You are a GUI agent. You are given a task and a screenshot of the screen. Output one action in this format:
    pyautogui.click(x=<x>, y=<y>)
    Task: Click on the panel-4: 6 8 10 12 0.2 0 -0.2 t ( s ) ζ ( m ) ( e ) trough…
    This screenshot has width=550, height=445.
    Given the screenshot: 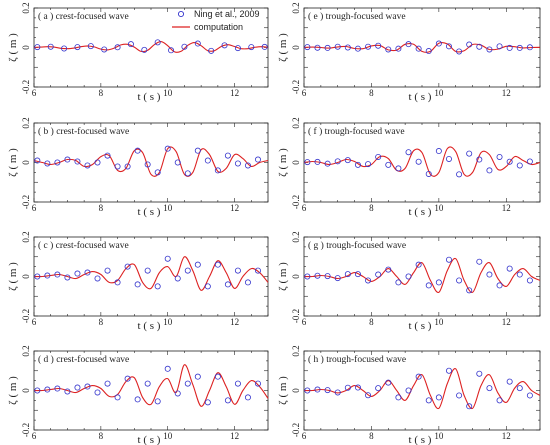 What is the action you would take?
    pyautogui.click(x=409, y=52)
    